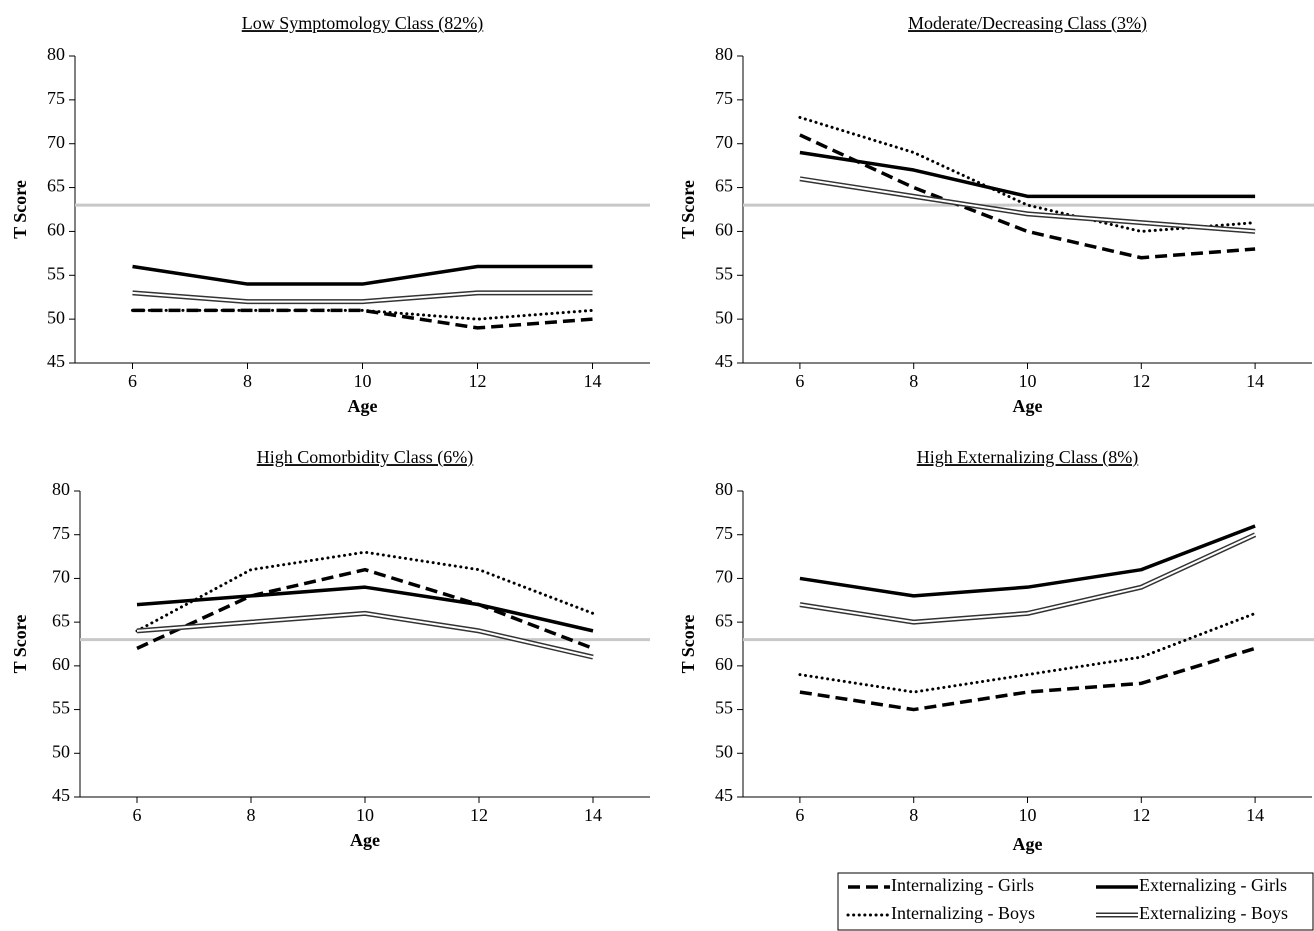 This screenshot has width=1314, height=931. What do you see at coordinates (1027, 457) in the screenshot?
I see `chart-title: High Externalizing Class (8%)` at bounding box center [1027, 457].